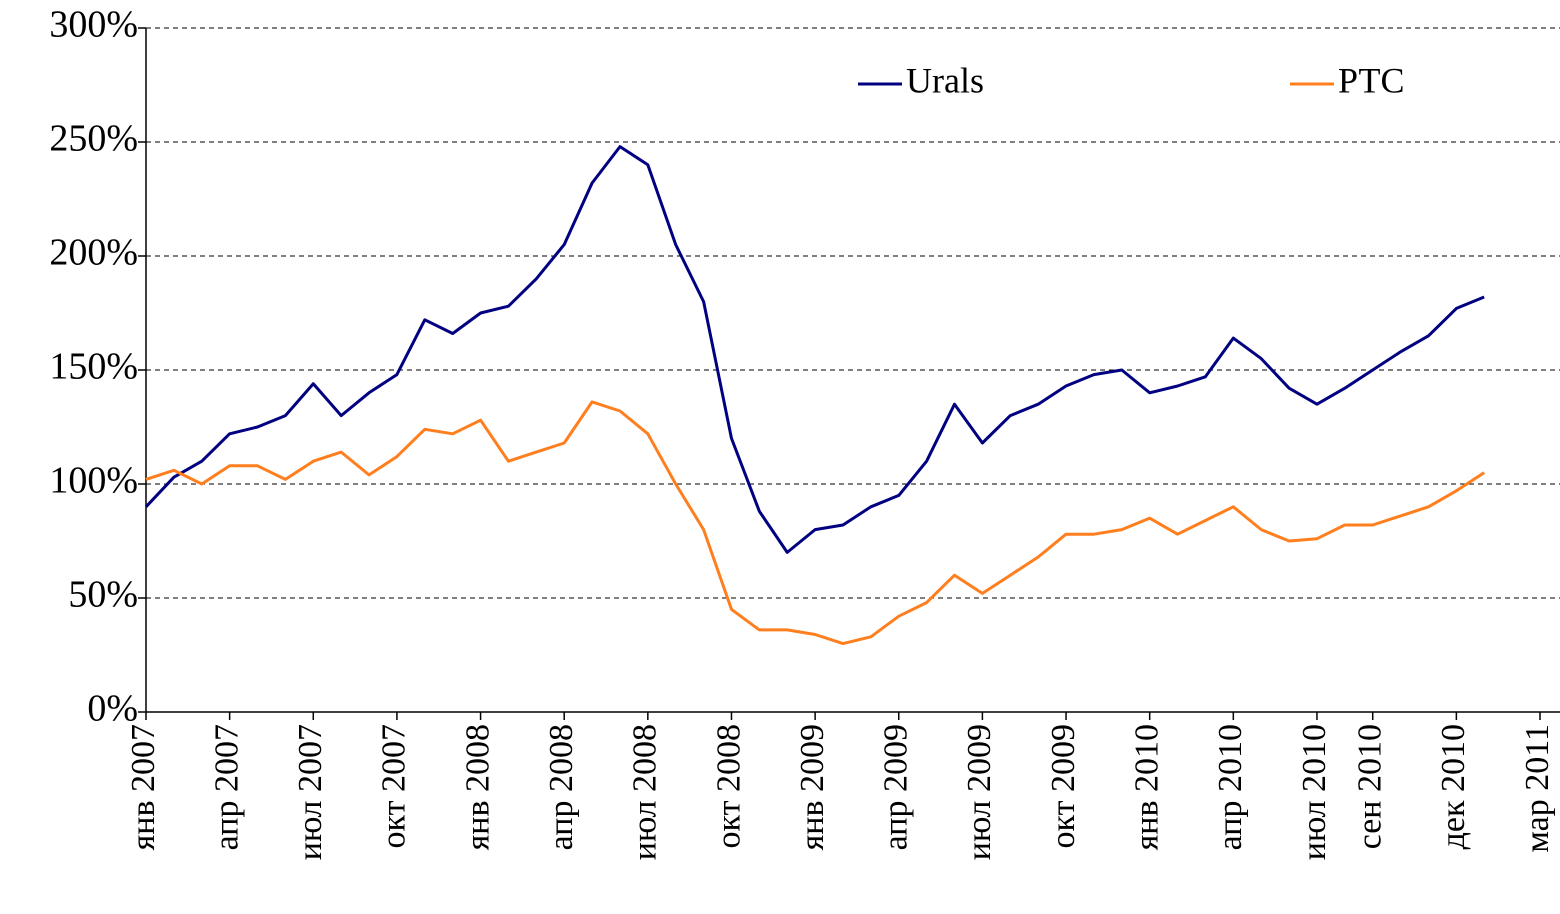 This screenshot has width=1560, height=914. What do you see at coordinates (945, 80) in the screenshot?
I see `legend-label: Urals` at bounding box center [945, 80].